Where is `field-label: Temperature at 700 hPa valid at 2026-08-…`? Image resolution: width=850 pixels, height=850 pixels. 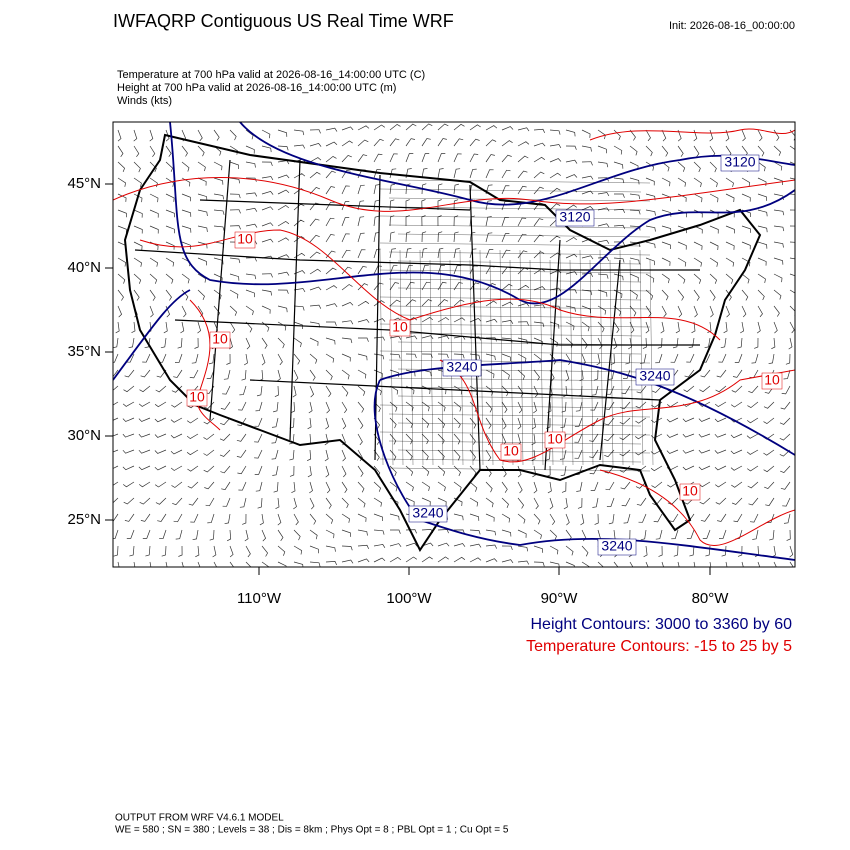
field-label: Temperature at 700 hPa valid at 2026-08-… is located at coordinates (271, 75).